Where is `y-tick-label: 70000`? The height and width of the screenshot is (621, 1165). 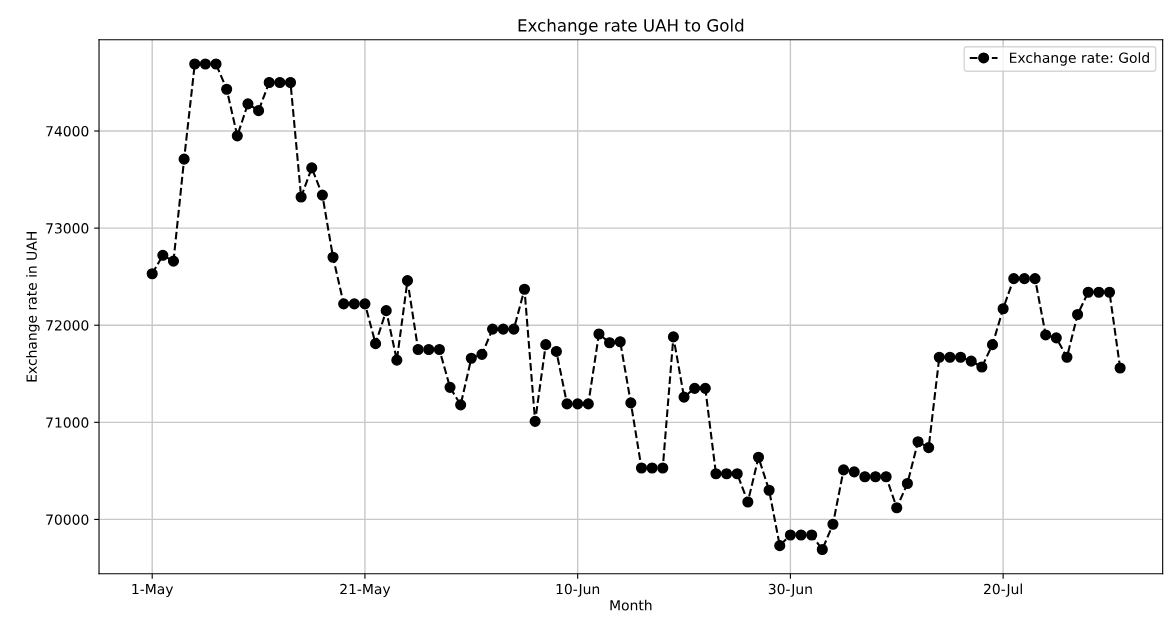
y-tick-label: 70000 is located at coordinates (67, 519).